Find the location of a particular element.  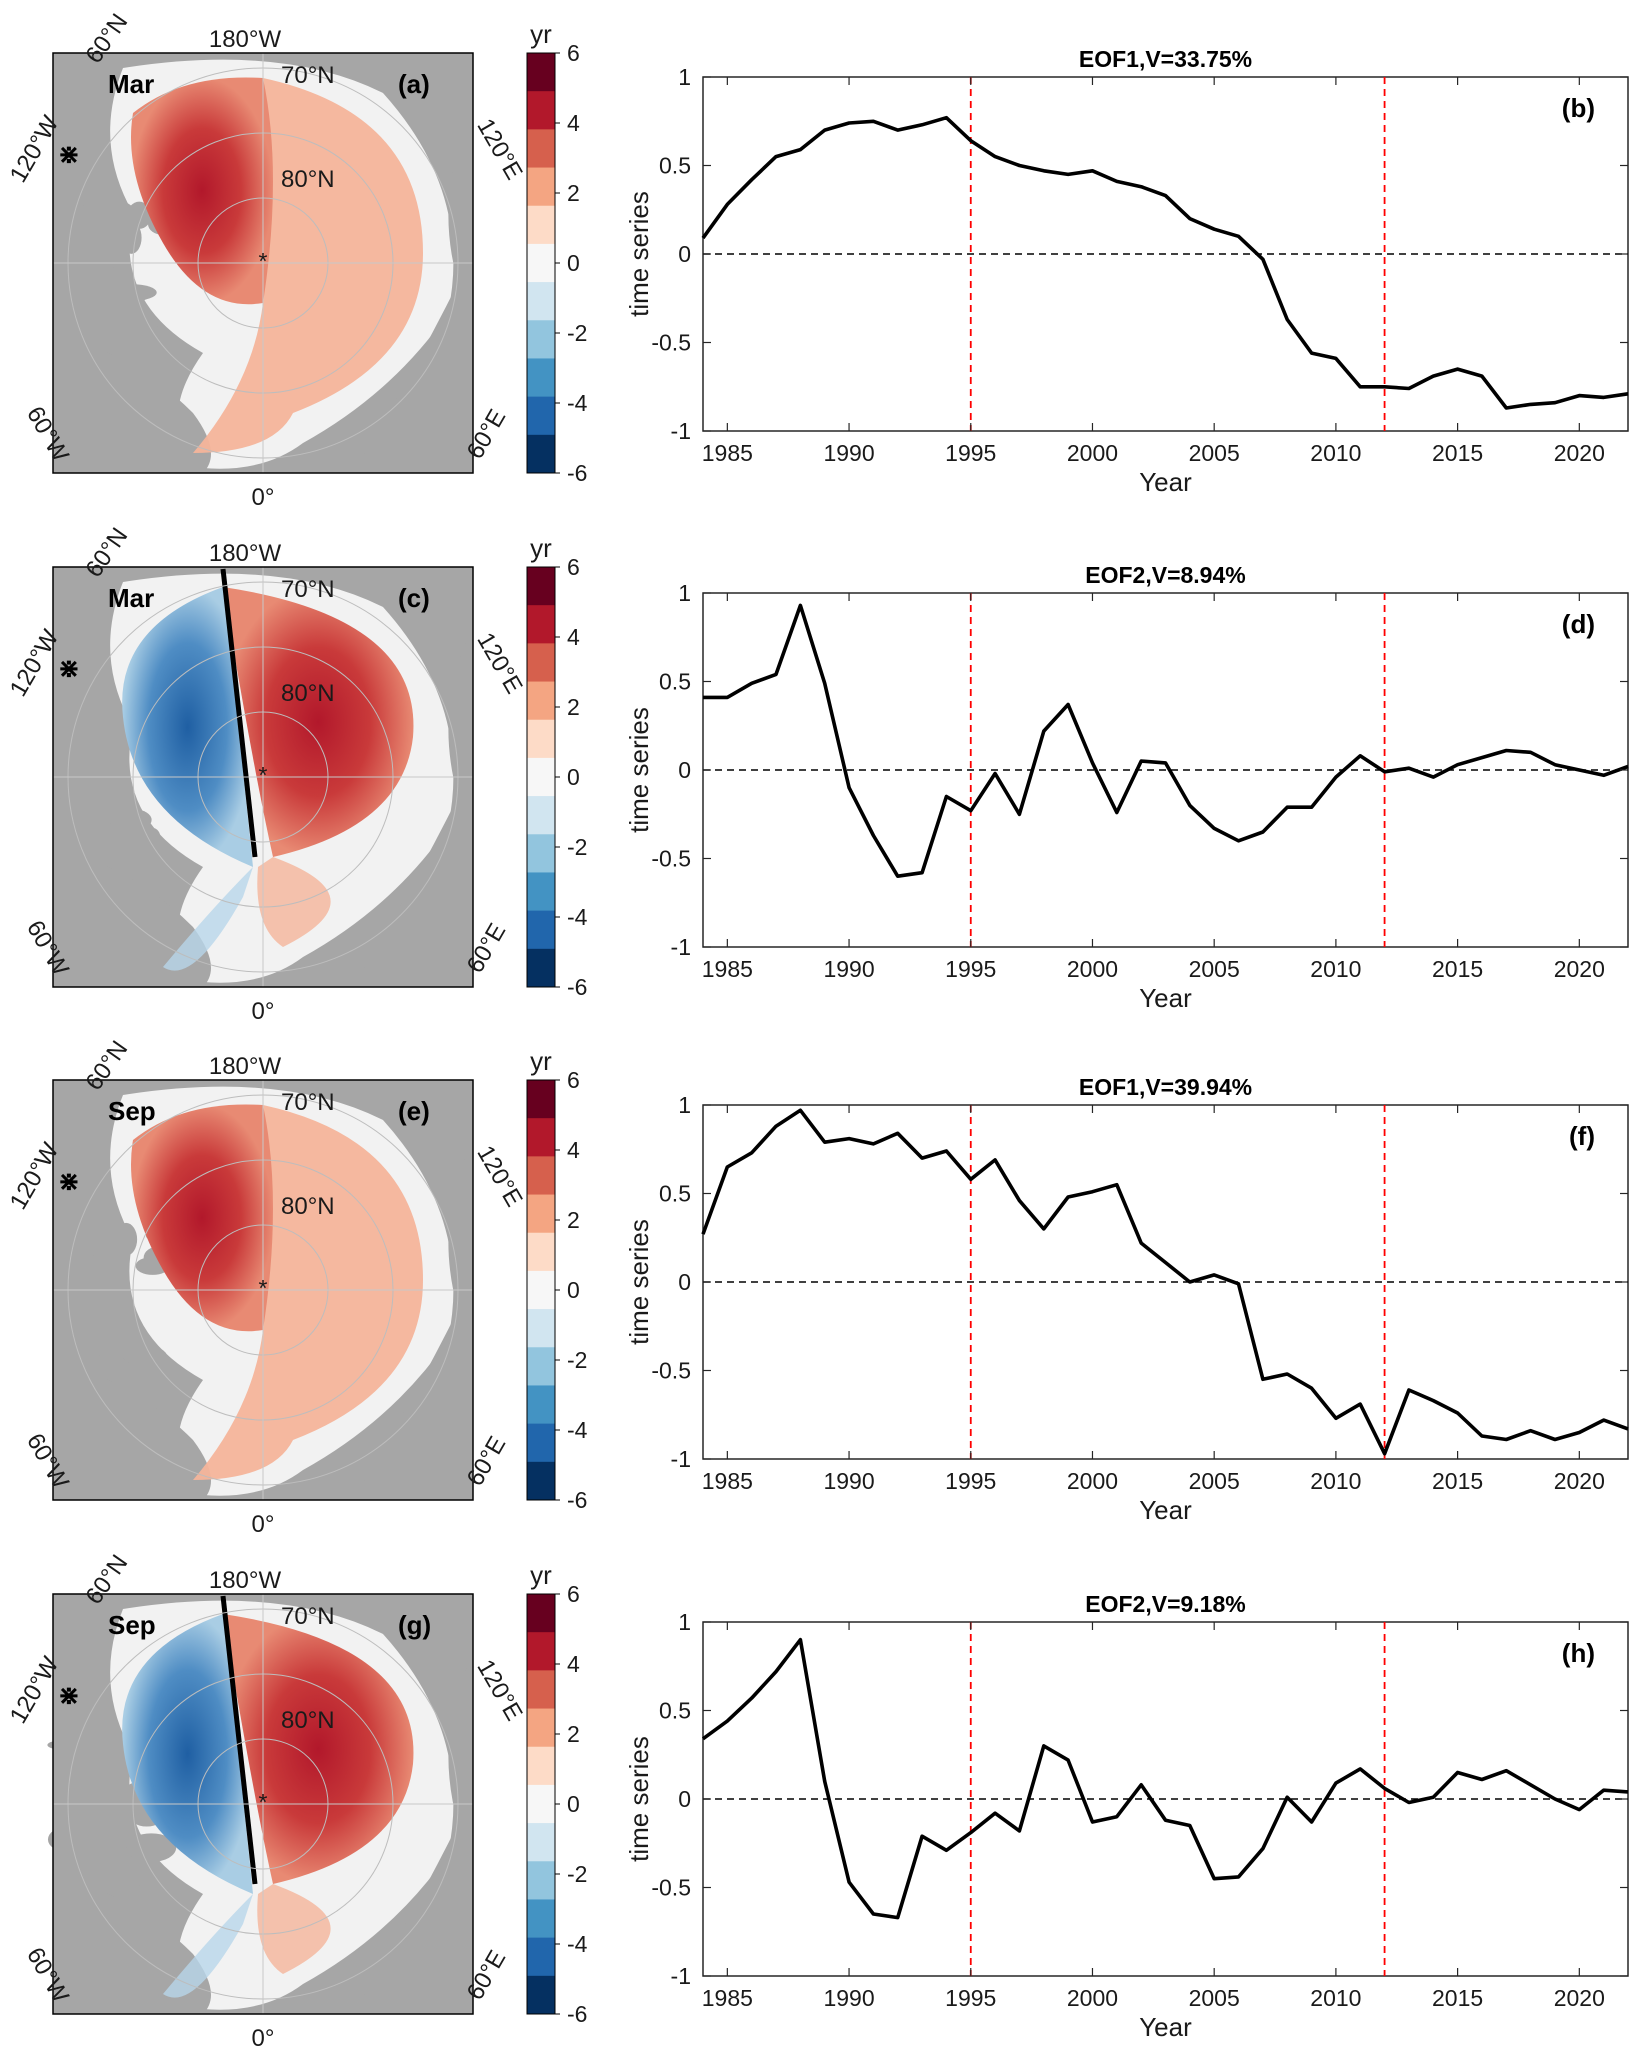

chart-title: EOF2,V=8.94% is located at coordinates (1165, 575).